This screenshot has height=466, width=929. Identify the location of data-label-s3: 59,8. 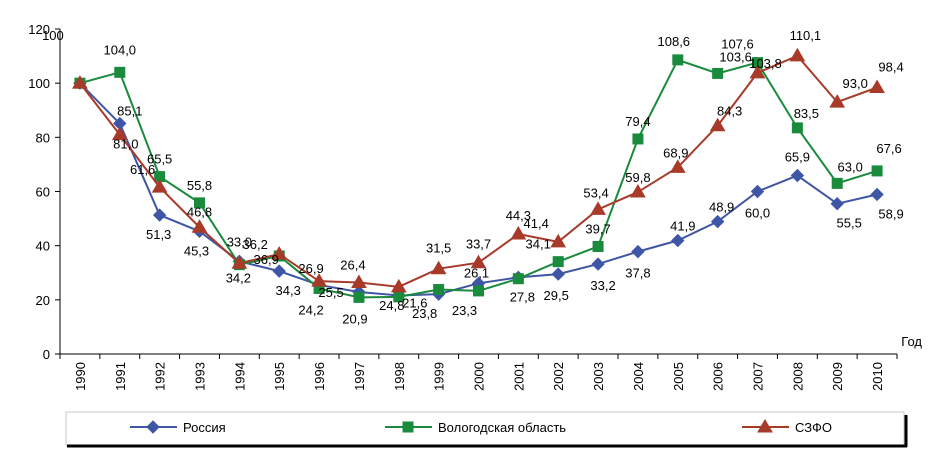
(637, 177).